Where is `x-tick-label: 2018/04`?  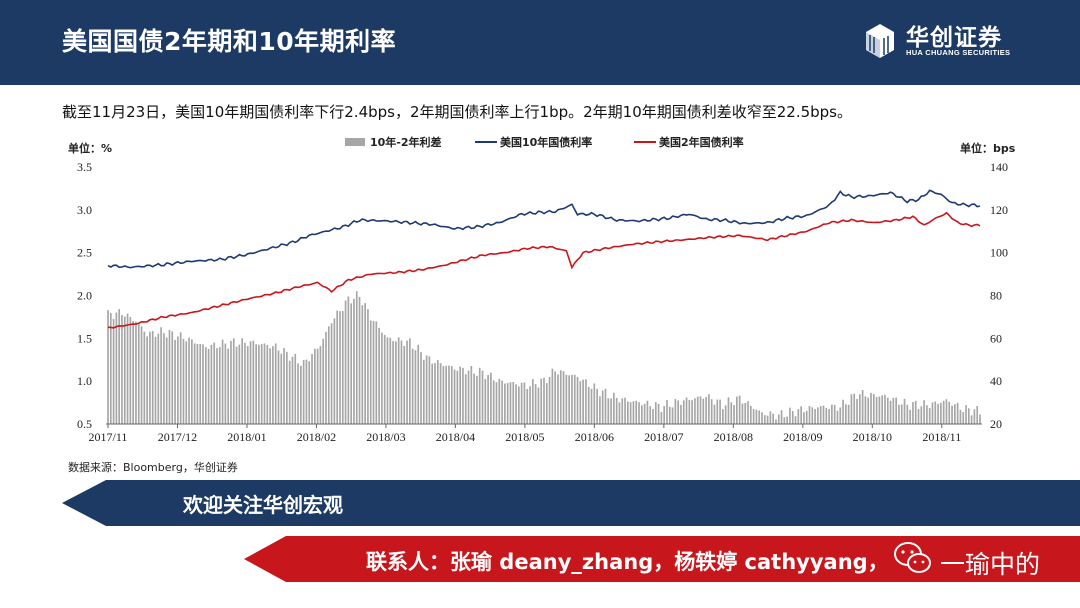
x-tick-label: 2018/04 is located at coordinates (455, 437).